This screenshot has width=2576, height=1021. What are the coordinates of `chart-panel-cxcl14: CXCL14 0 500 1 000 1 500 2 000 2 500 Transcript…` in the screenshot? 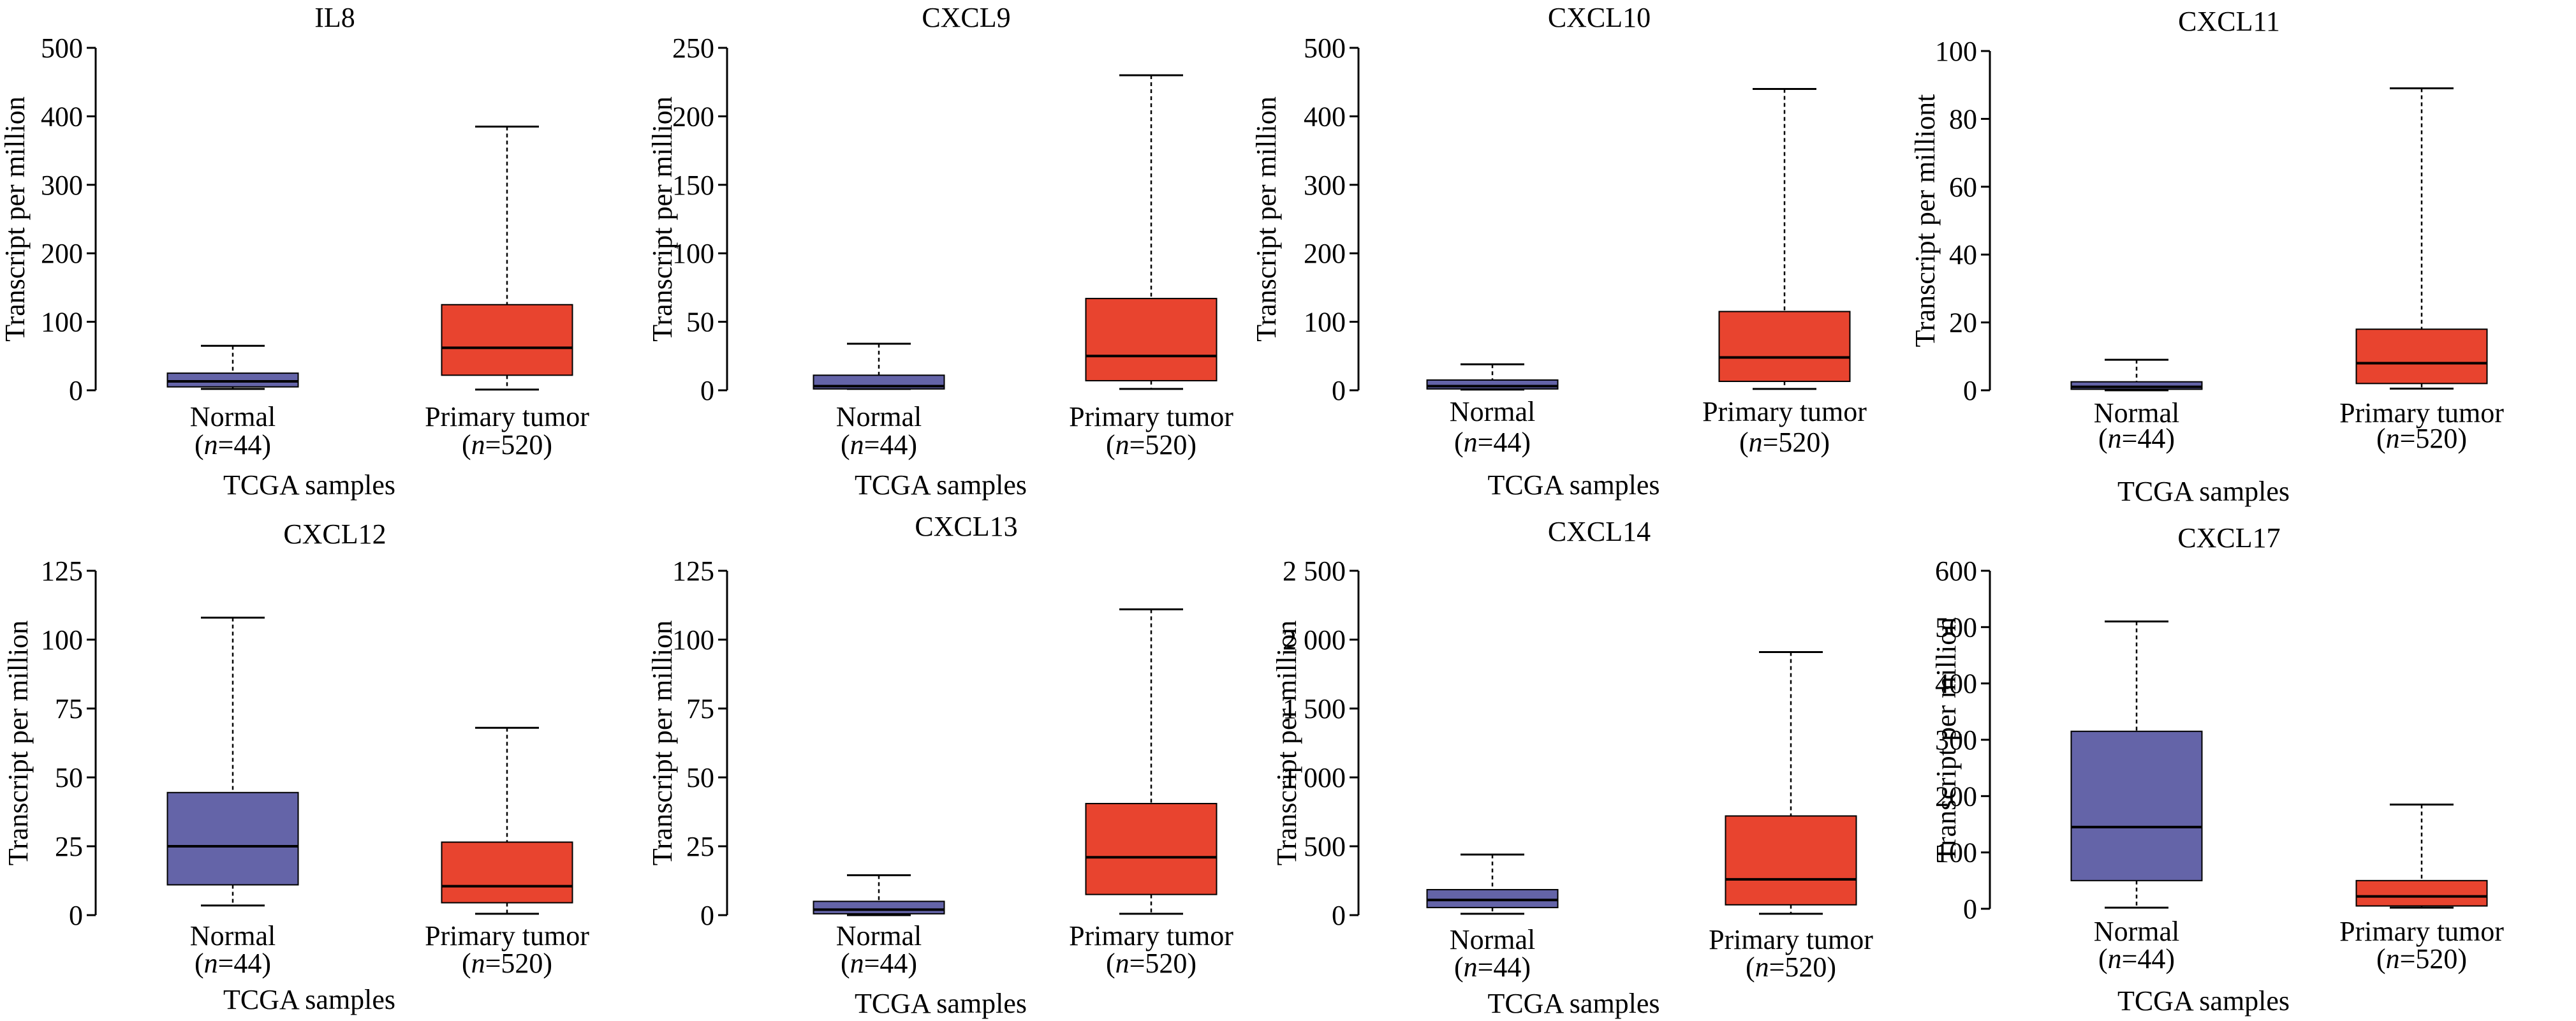 It's located at (1572, 767).